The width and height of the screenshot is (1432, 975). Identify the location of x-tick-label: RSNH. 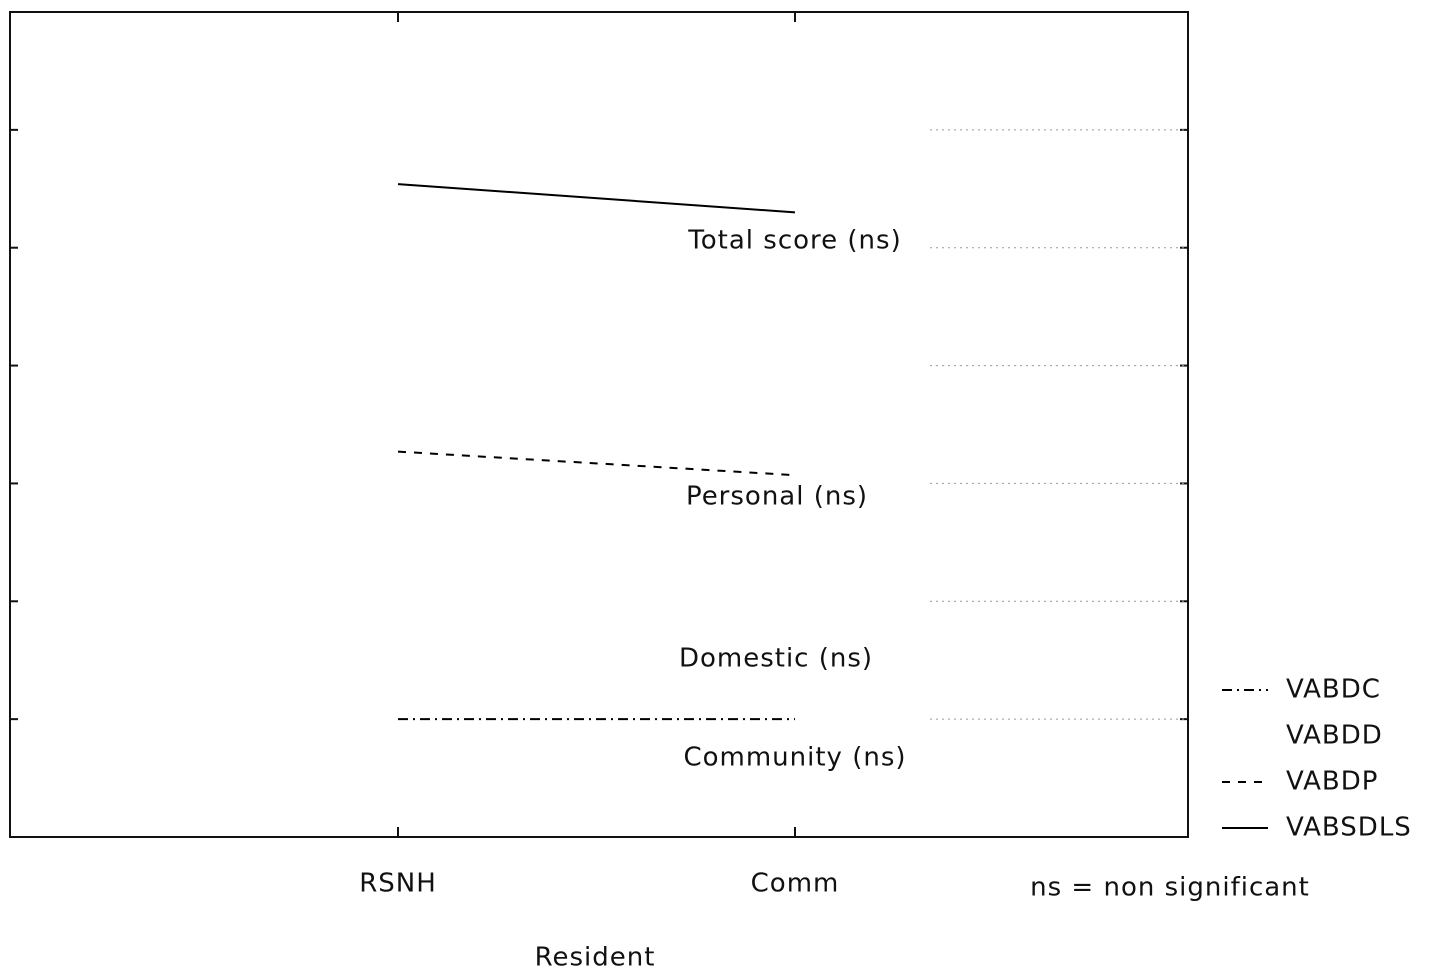
(398, 884).